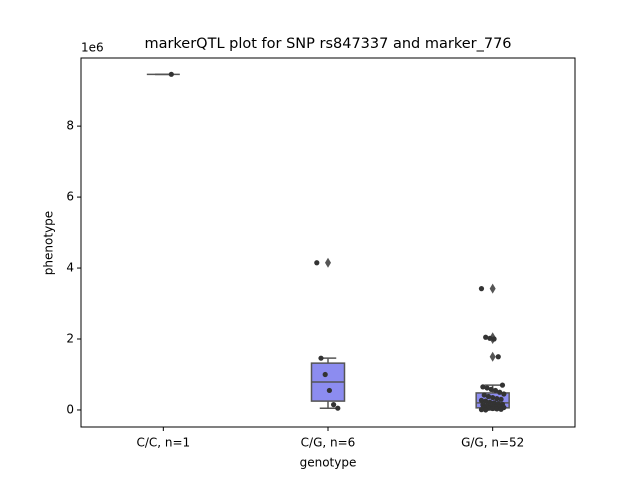 Image resolution: width=640 pixels, height=484 pixels. Describe the element at coordinates (49, 243) in the screenshot. I see `y-axis-label: phenotype` at that location.